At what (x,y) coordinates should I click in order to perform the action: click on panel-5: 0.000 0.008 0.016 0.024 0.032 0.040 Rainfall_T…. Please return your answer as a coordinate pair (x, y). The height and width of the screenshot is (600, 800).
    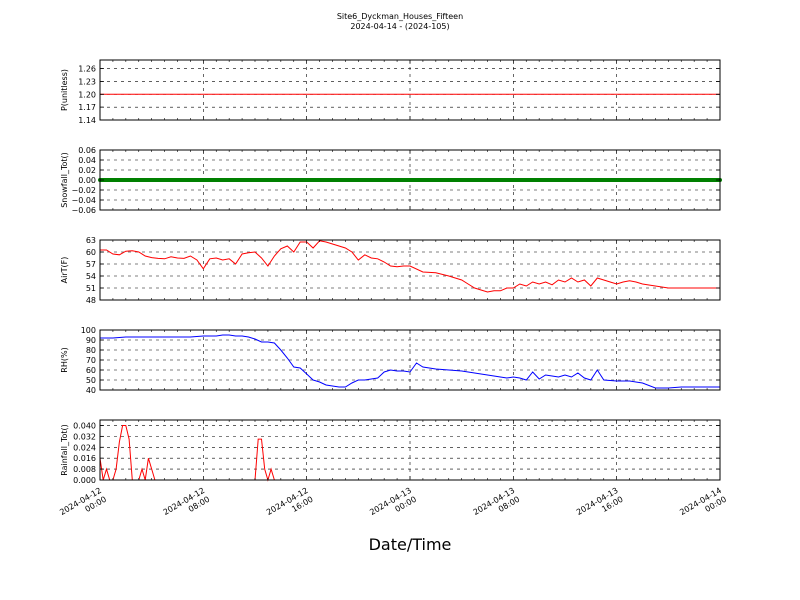
    Looking at the image, I should click on (390, 452).